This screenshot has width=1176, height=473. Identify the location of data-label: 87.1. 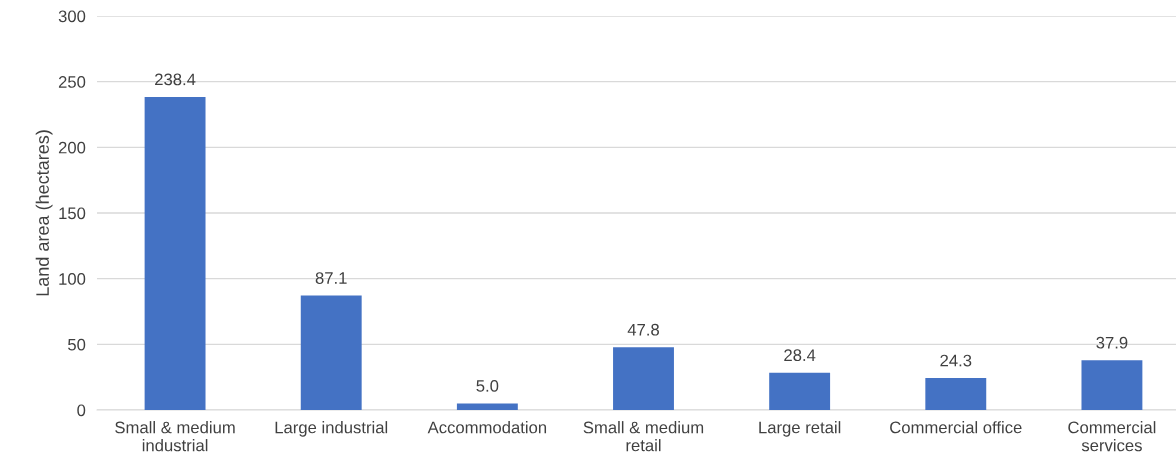
(331, 278).